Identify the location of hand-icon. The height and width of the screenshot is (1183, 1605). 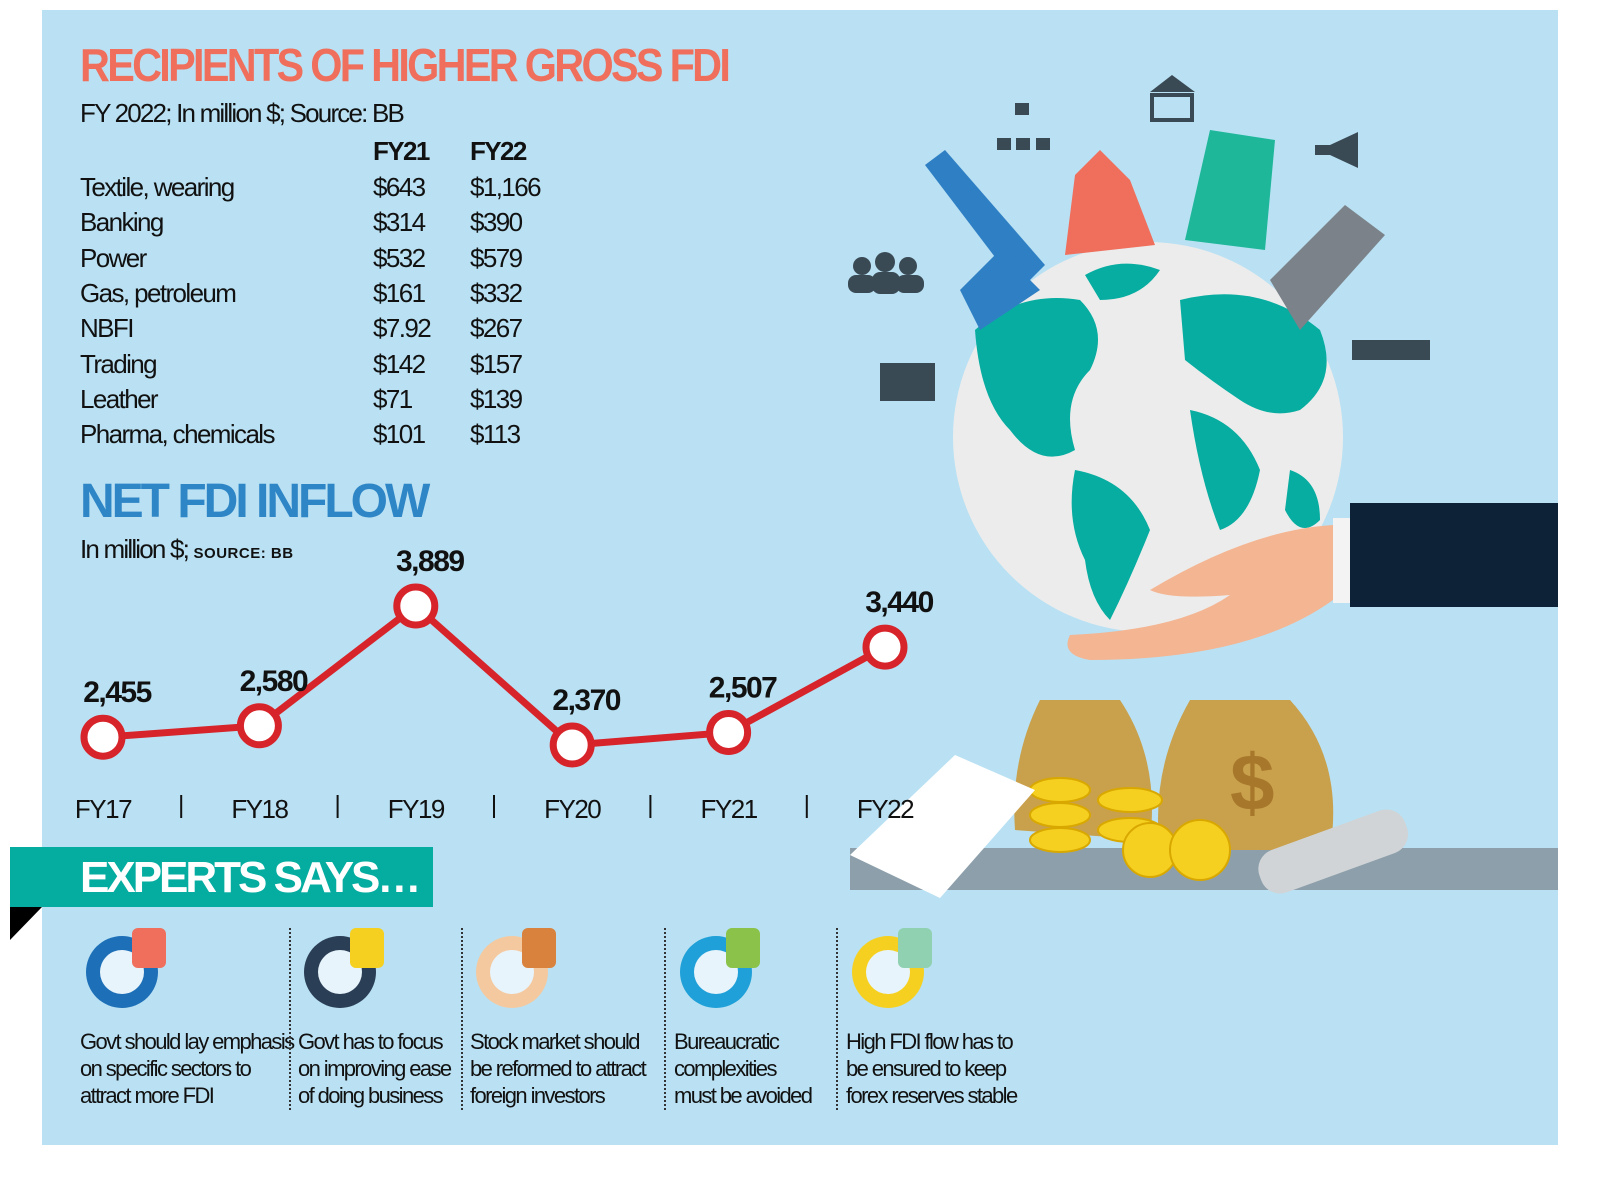
(1200, 592).